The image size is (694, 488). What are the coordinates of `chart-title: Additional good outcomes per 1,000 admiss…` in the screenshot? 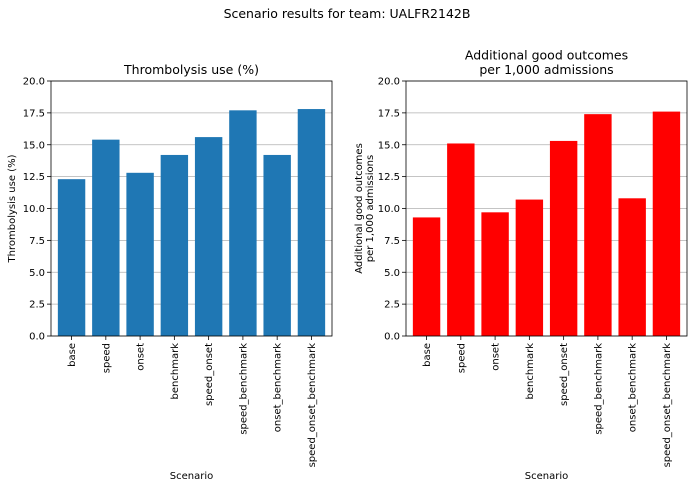 It's located at (546, 63).